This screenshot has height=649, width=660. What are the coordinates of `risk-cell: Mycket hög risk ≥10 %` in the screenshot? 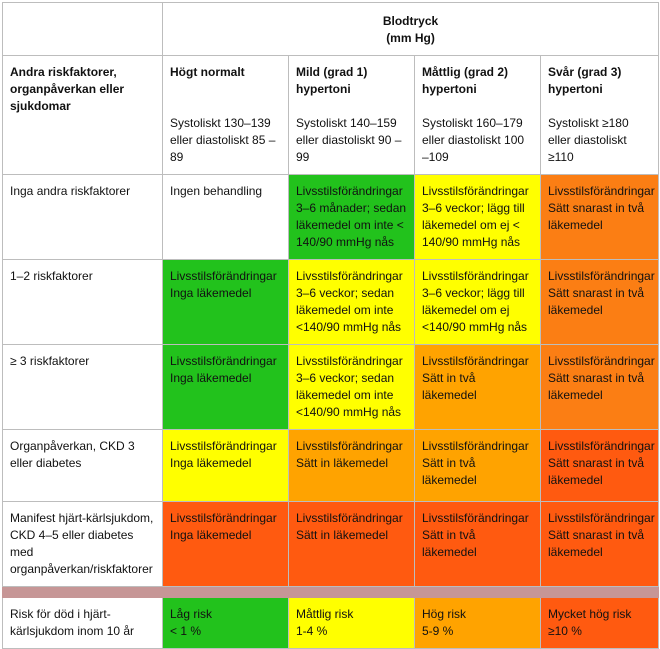 It's located at (599, 623).